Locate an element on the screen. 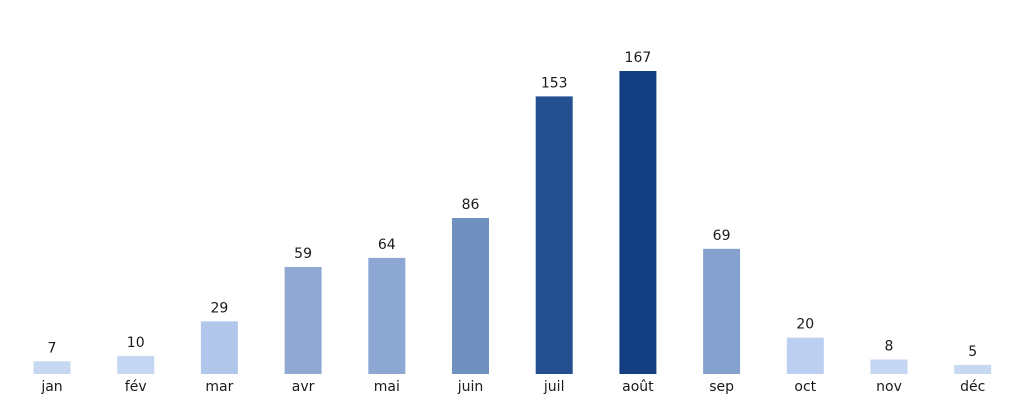 The image size is (1024, 408). x-tick-label-6: juil is located at coordinates (554, 387).